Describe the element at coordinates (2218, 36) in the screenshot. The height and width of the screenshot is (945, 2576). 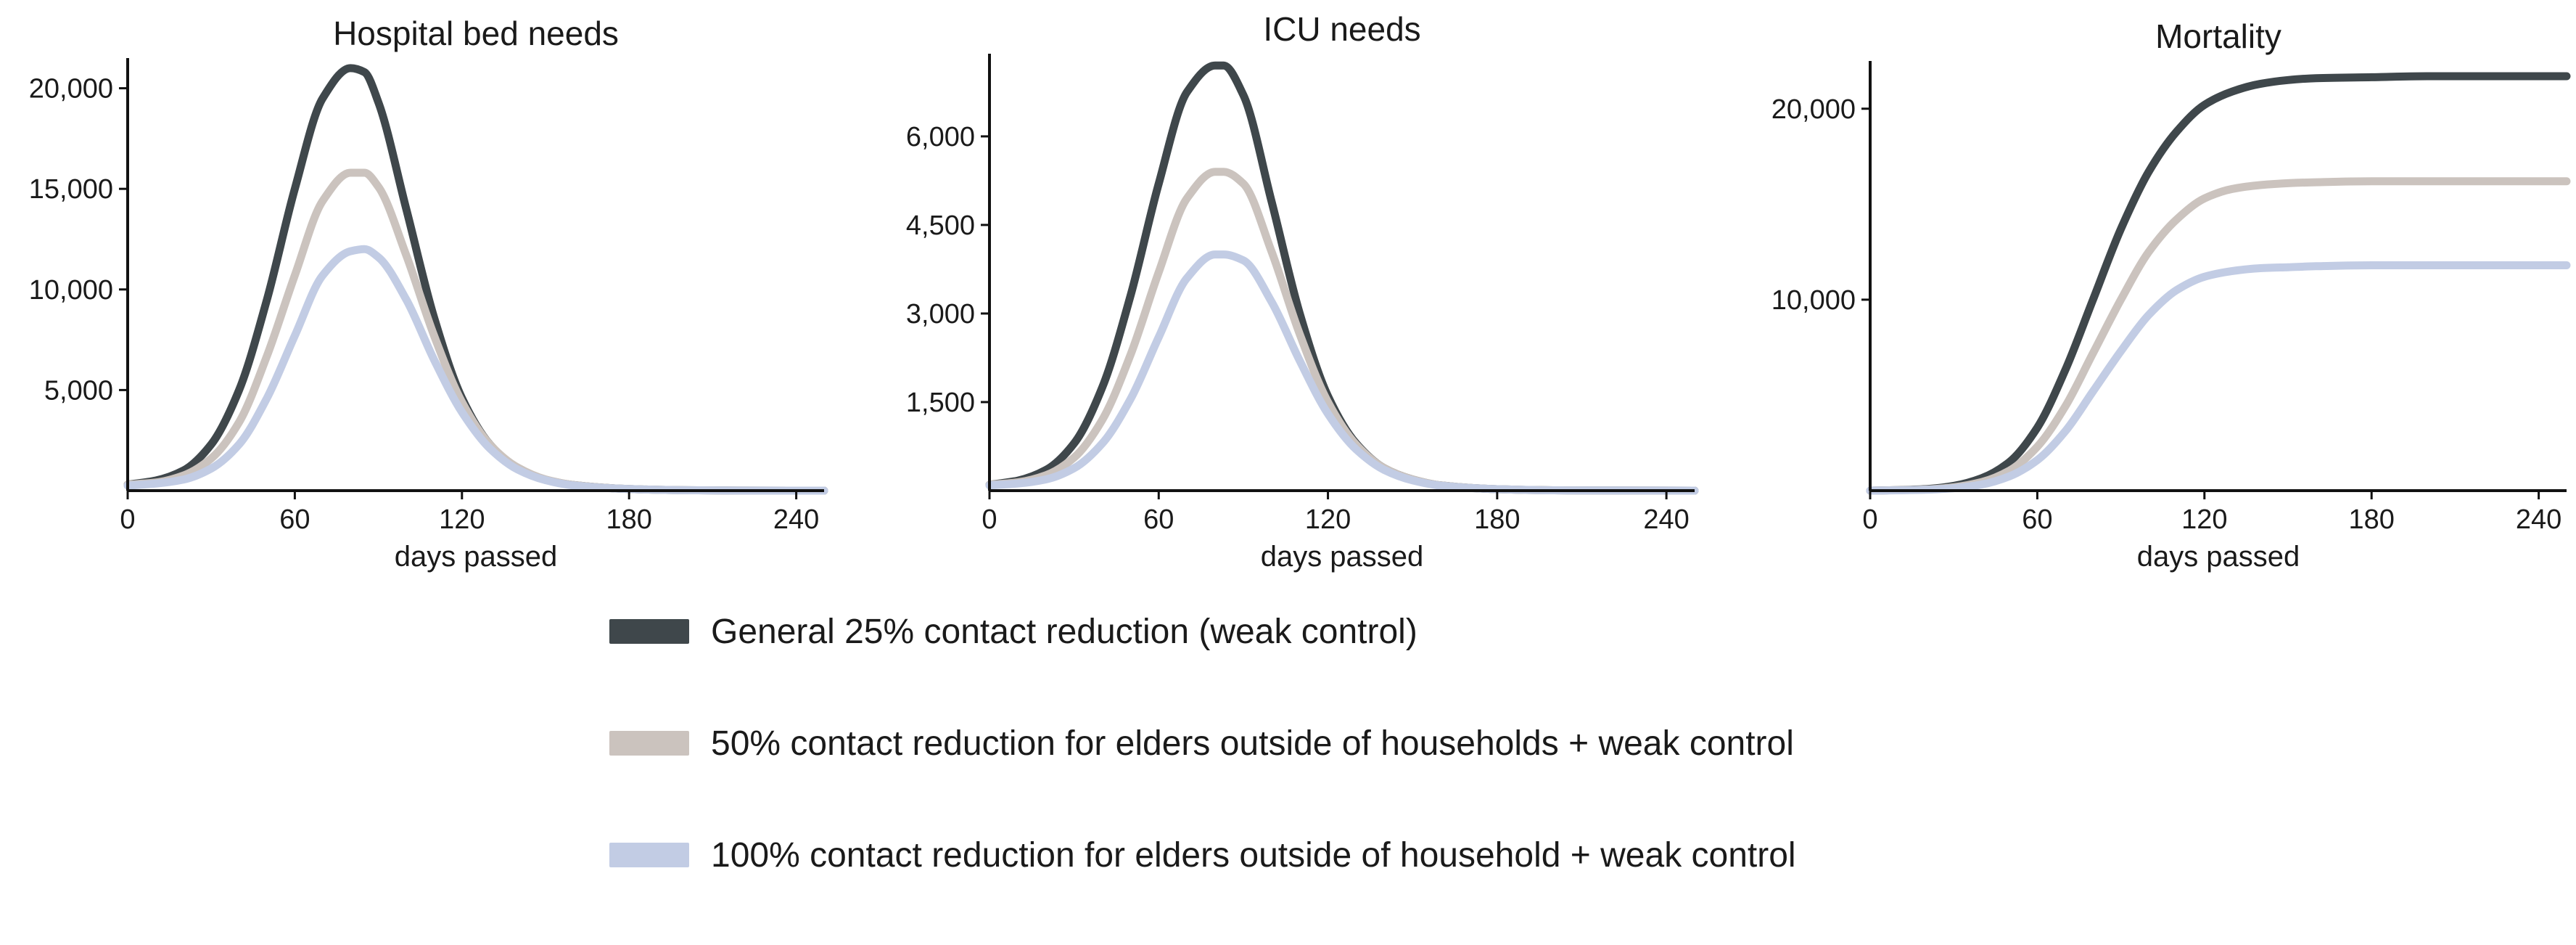
I see `chart-title: Mortality` at that location.